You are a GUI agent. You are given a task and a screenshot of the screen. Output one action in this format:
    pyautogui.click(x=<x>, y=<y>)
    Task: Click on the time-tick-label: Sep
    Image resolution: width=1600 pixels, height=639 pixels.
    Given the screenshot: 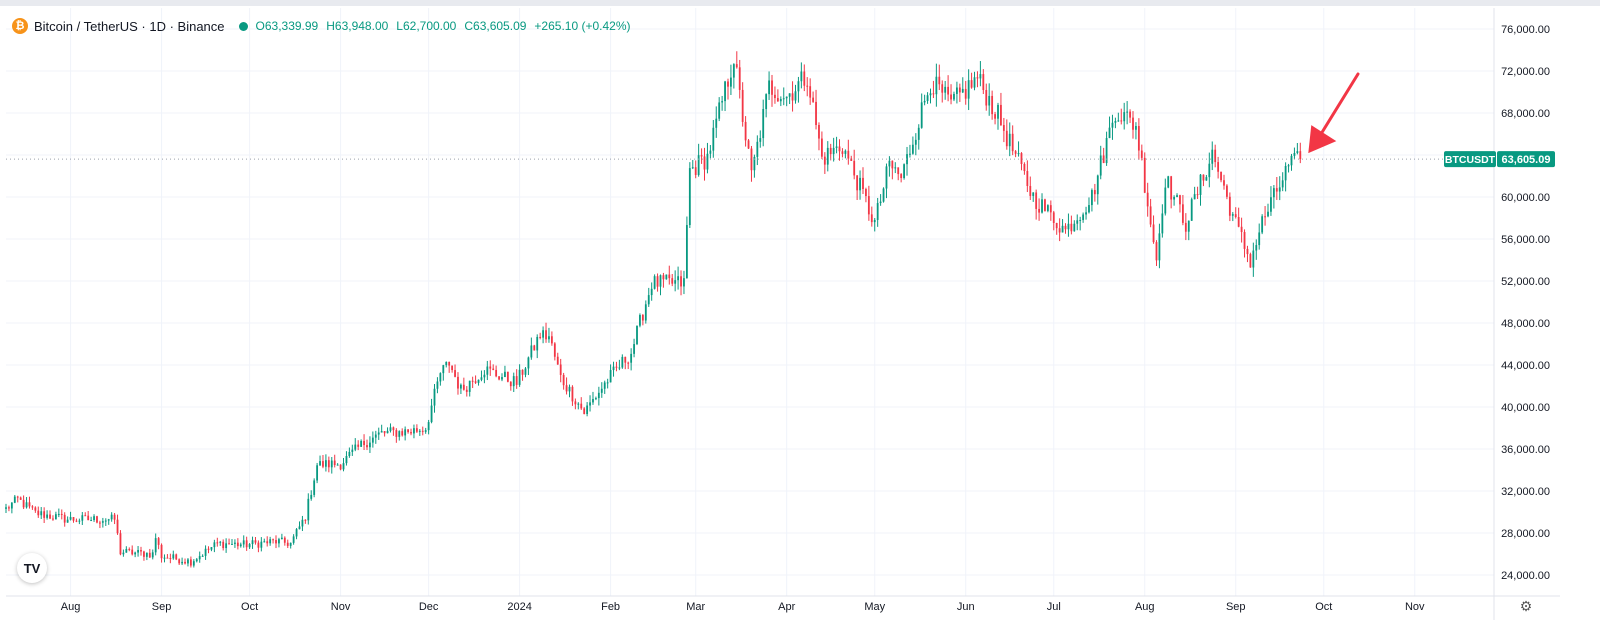 What is the action you would take?
    pyautogui.click(x=162, y=607)
    